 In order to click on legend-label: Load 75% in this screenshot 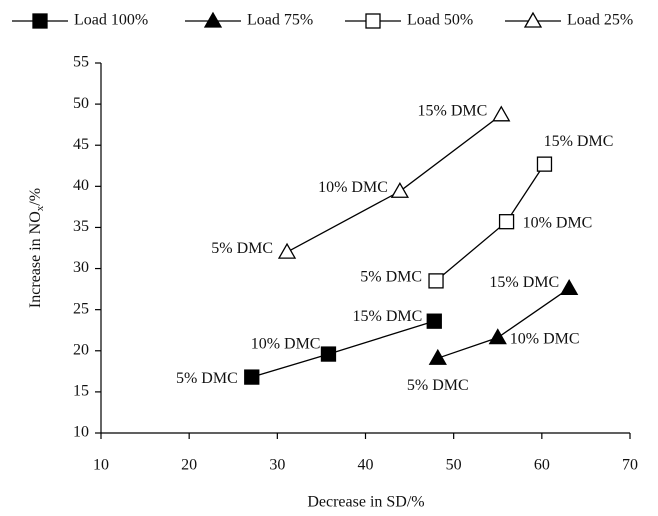, I will do `click(280, 20)`.